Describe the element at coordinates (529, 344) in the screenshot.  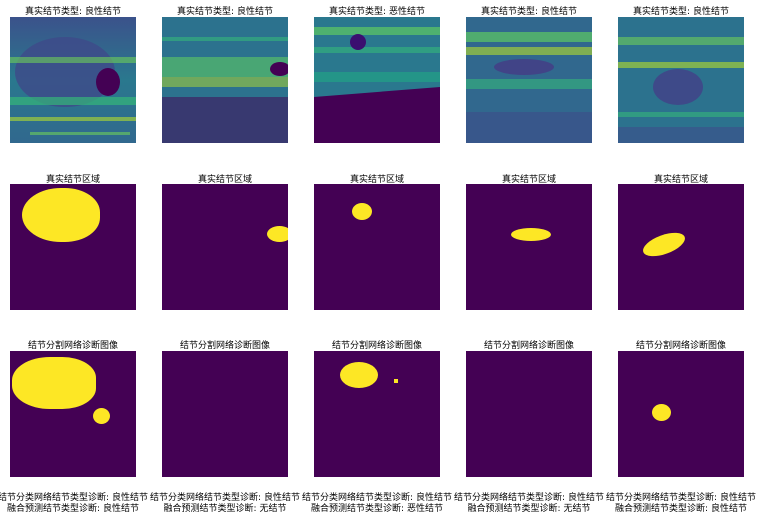
I see `row3-title-4: 结节分割网络诊断图像` at that location.